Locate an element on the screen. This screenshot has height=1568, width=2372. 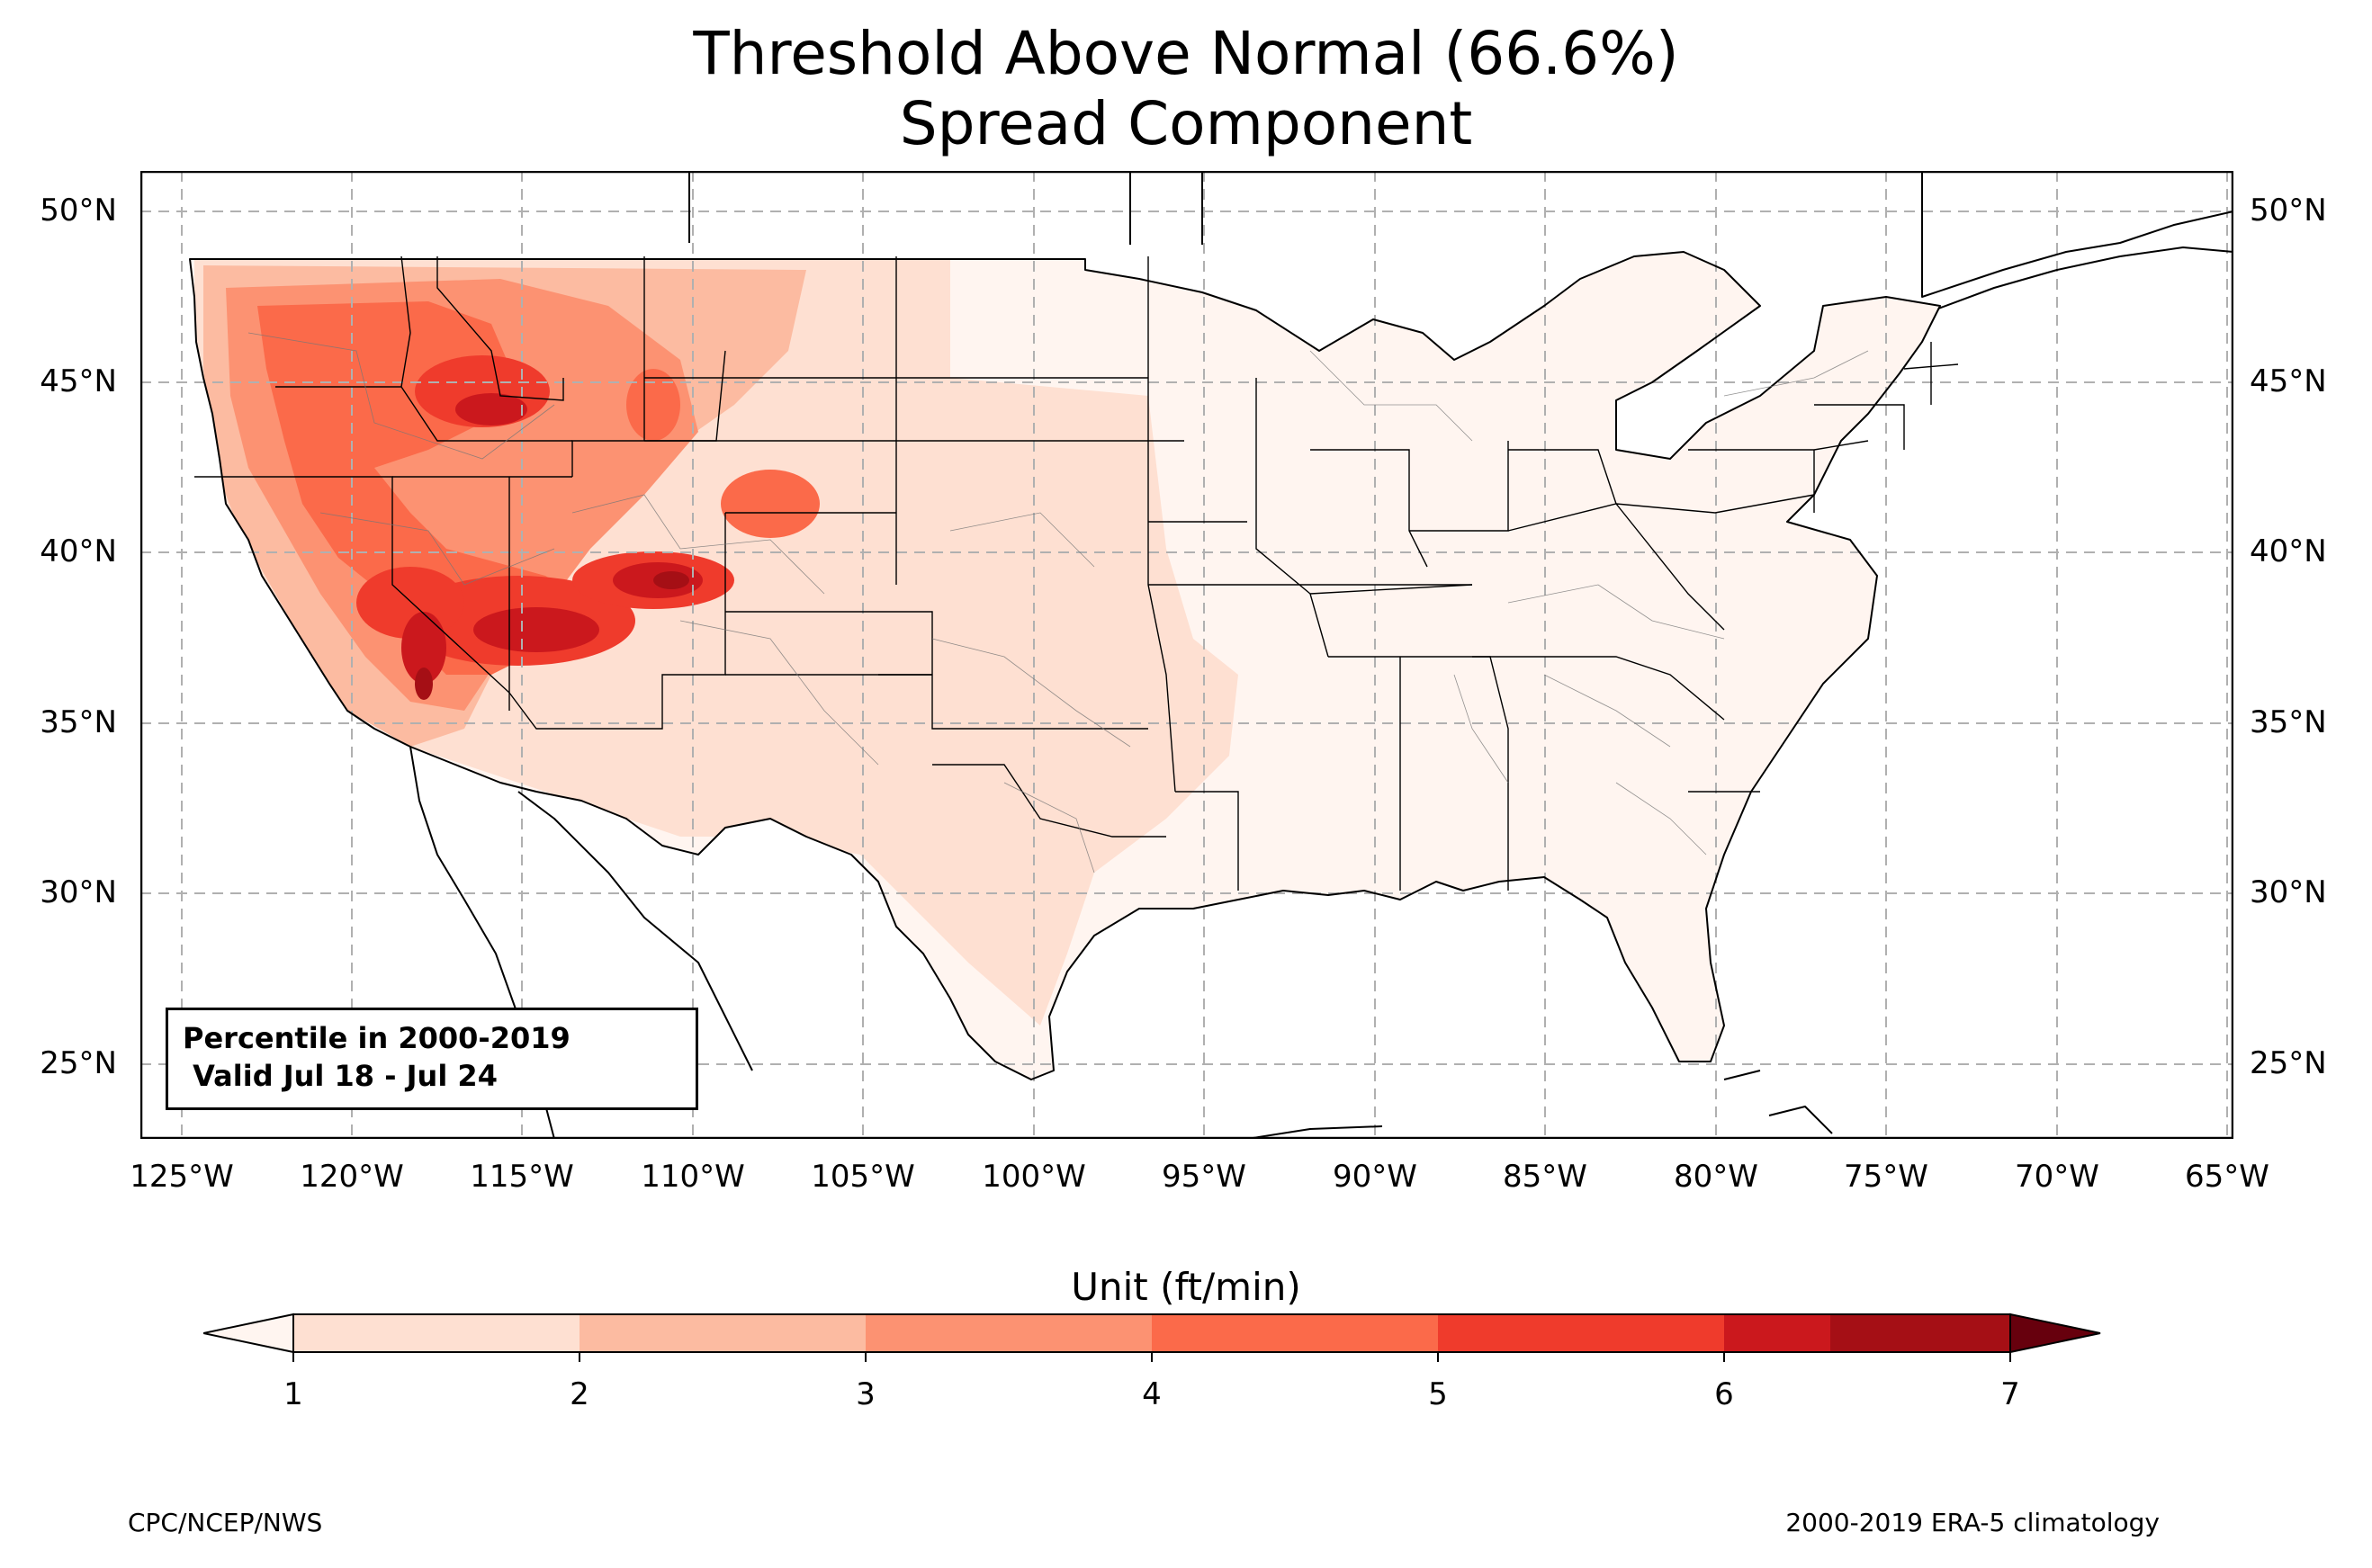
lat-tick-label: 45°N is located at coordinates (78, 381).